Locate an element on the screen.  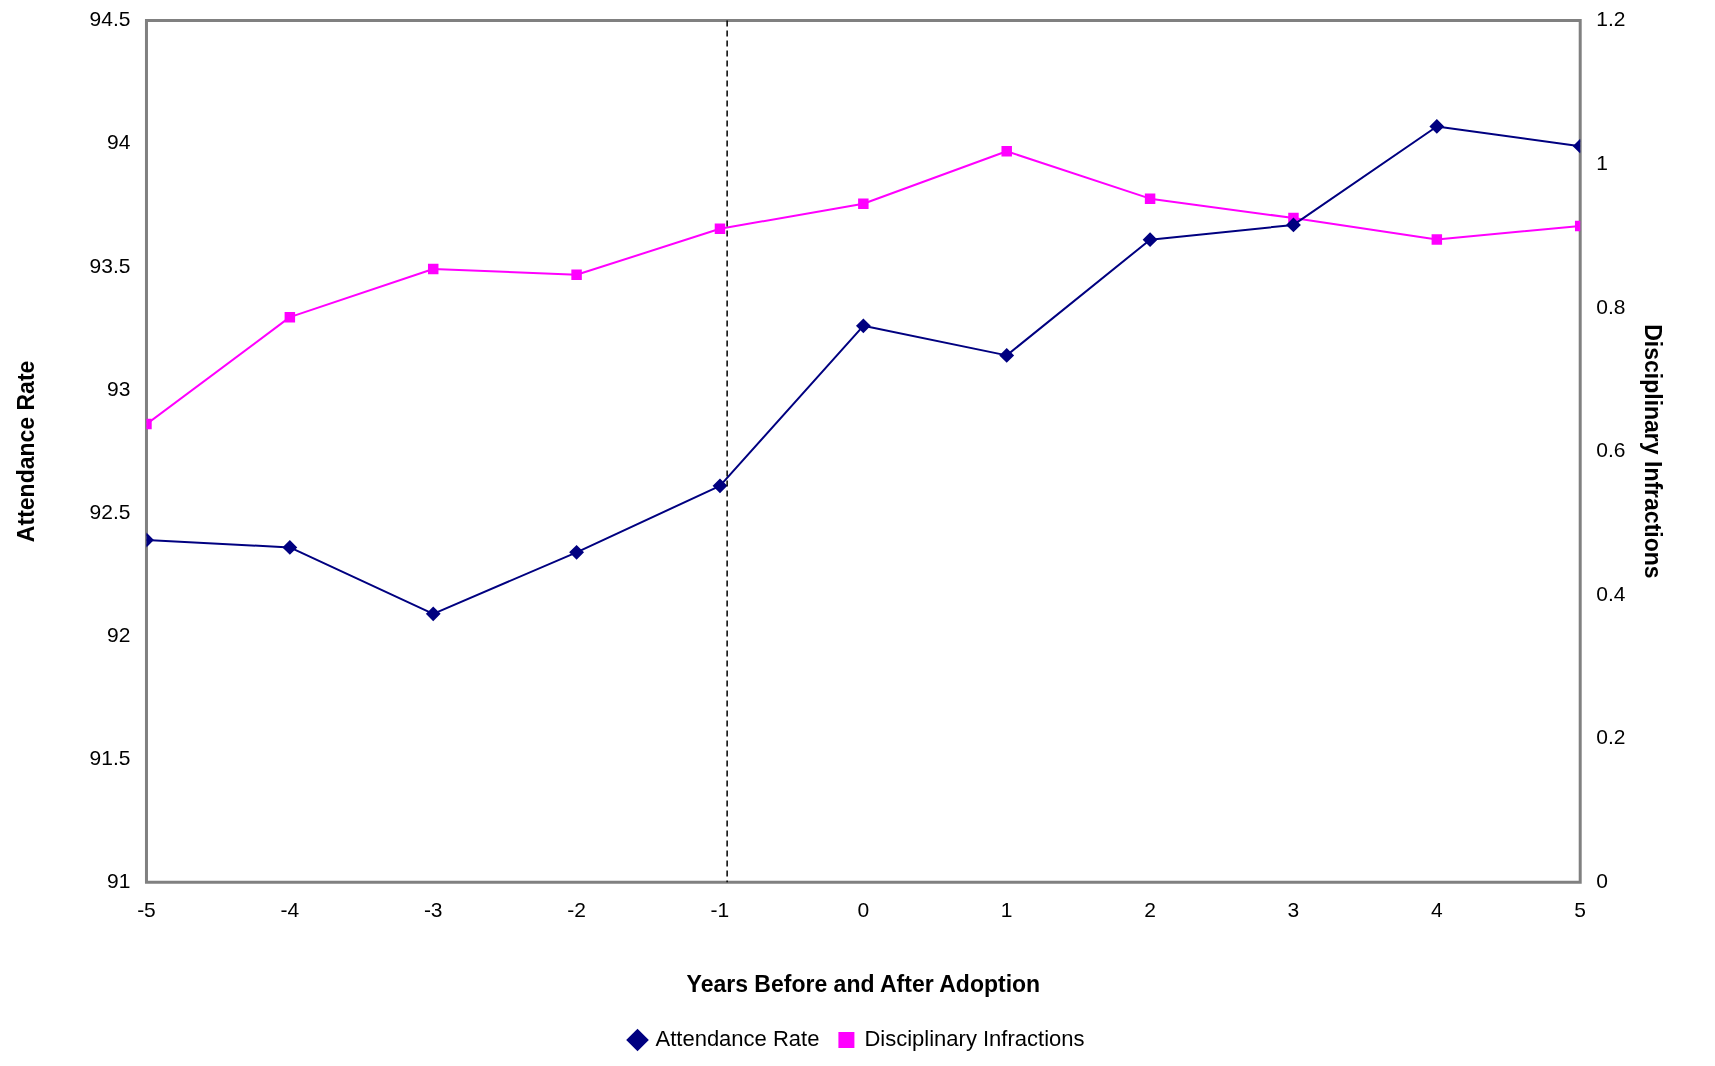
y-tick-label: 93.5 is located at coordinates (110, 265).